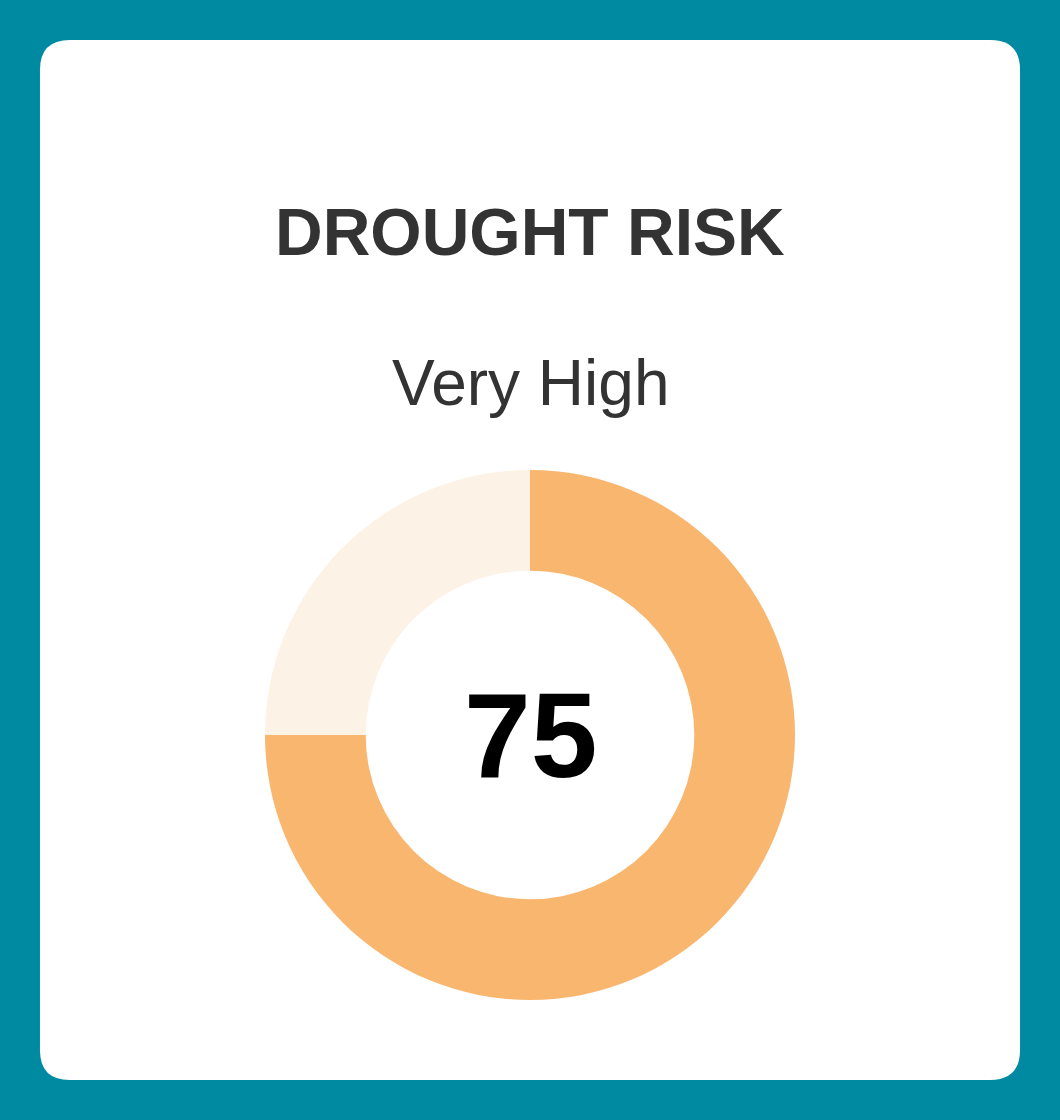 The width and height of the screenshot is (1060, 1120). What do you see at coordinates (531, 383) in the screenshot?
I see `chart-subtitle: Very High` at bounding box center [531, 383].